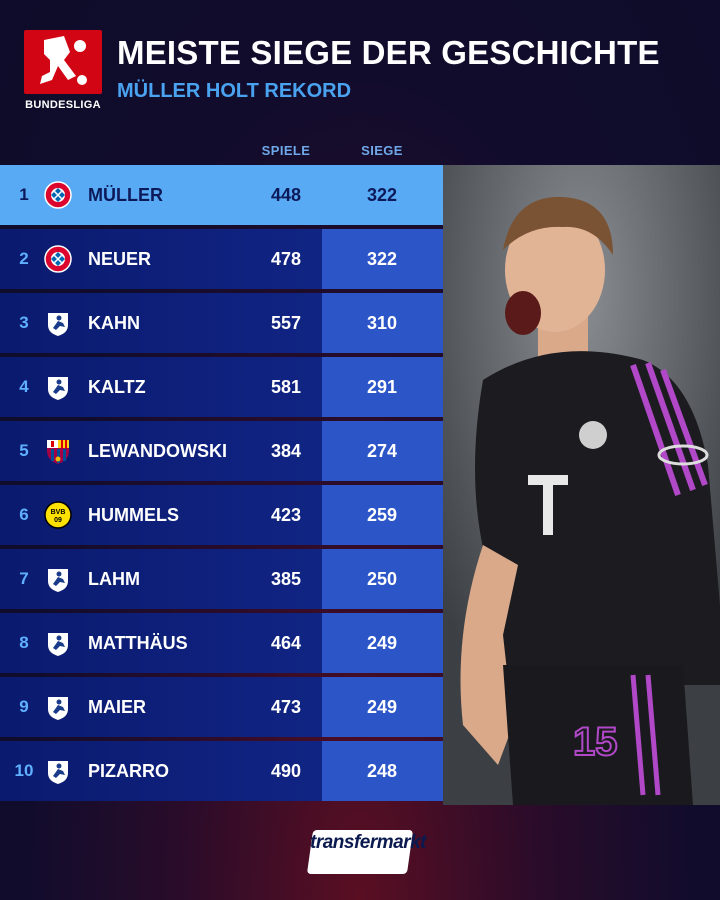 This screenshot has width=720, height=900. Describe the element at coordinates (221, 643) in the screenshot. I see `table-row: 8 MATTHÄUS 464 249` at that location.